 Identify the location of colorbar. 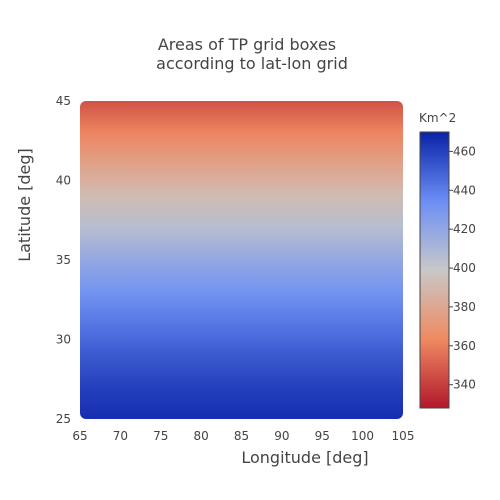
(434, 270).